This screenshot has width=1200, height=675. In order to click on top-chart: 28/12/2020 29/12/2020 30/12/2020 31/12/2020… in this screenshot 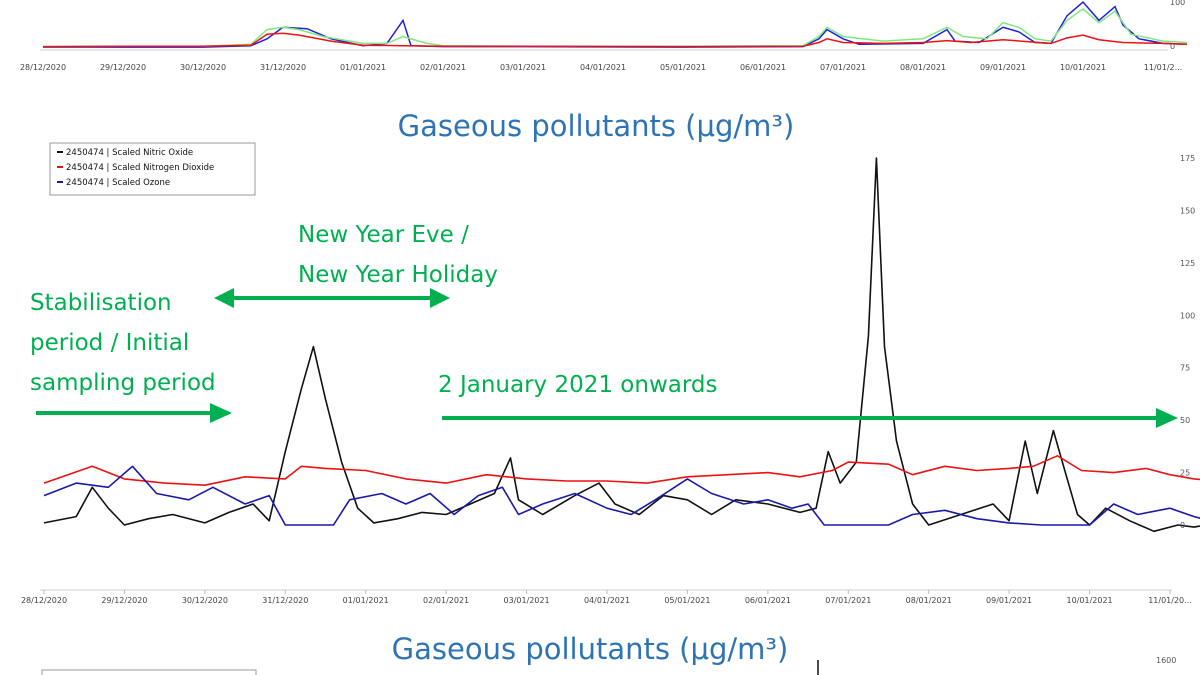, I will do `click(604, 36)`.